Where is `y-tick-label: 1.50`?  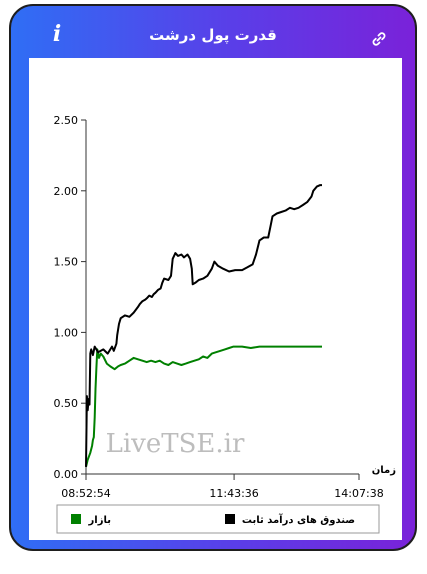
y-tick-label: 1.50 is located at coordinates (66, 262).